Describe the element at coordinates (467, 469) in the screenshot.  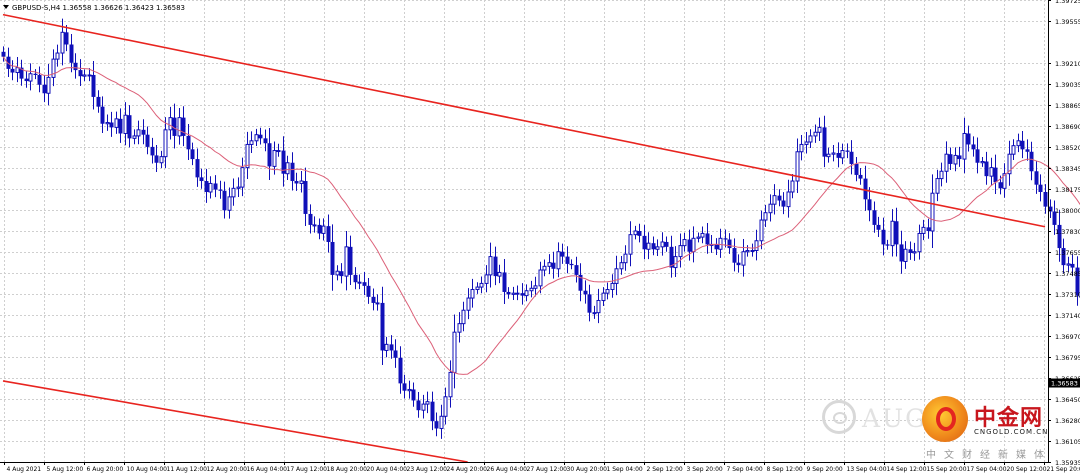
I see `time-tick-label: 24 Aug 20:00` at that location.